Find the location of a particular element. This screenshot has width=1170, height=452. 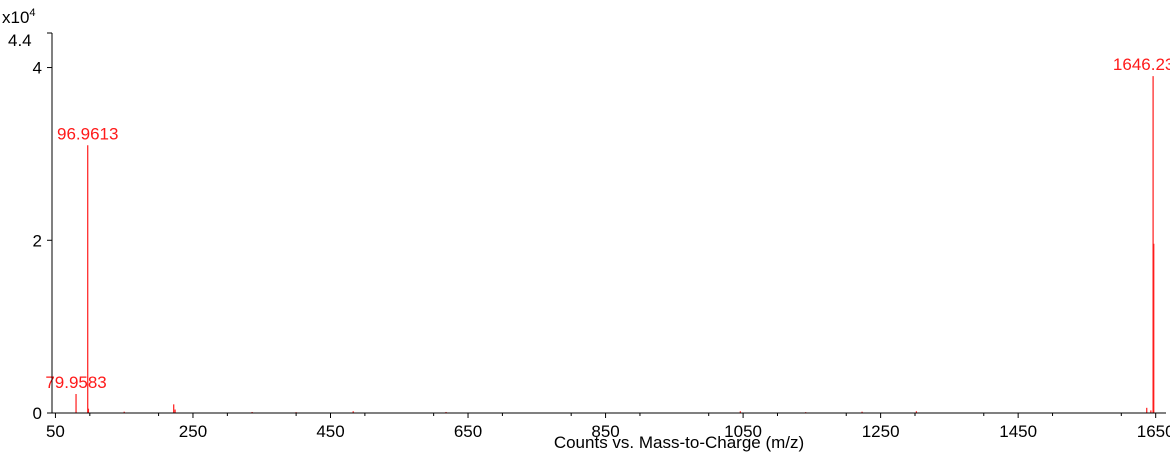

x-tick-label: 1450 is located at coordinates (1018, 431).